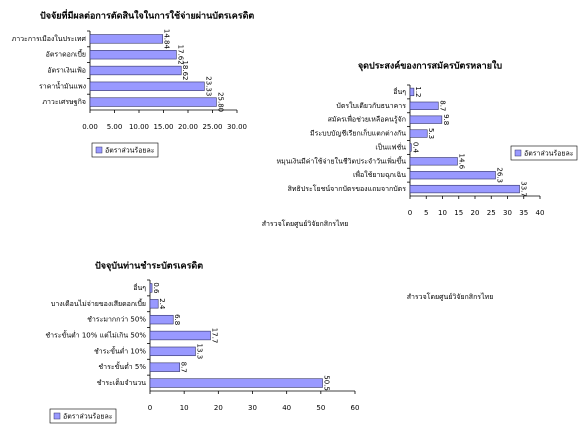 This screenshot has width=580, height=428. I want to click on y-tick-label: ชำระขั้นต่ำ 10% แต่ไม่เกิน 50%, so click(95, 334).